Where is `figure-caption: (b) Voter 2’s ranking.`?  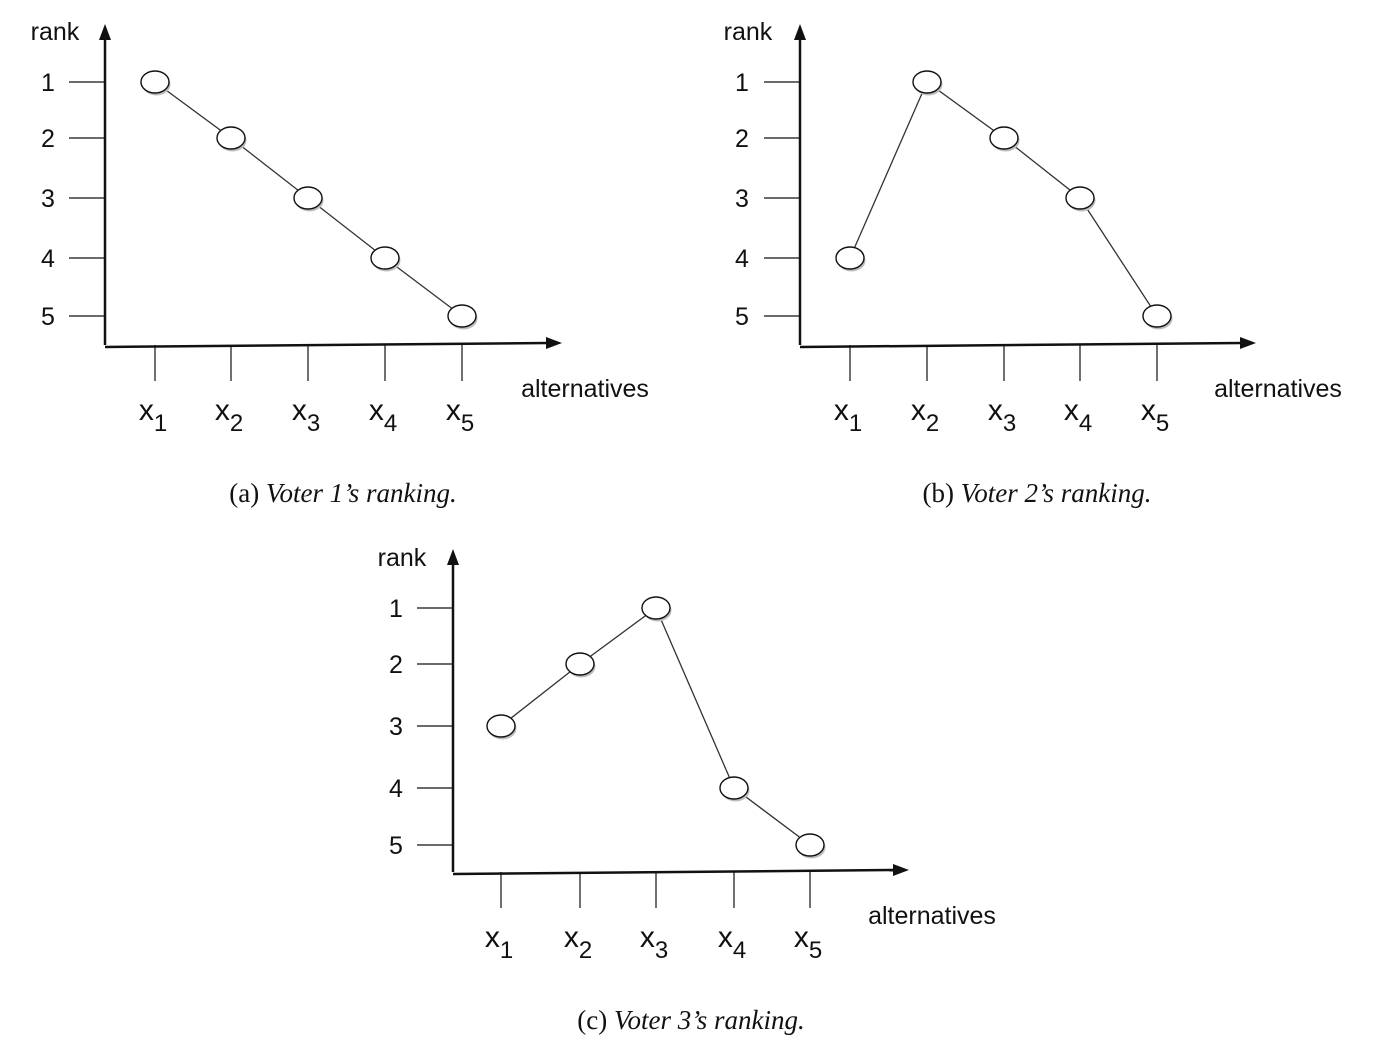 figure-caption: (b) Voter 2’s ranking. is located at coordinates (1037, 493).